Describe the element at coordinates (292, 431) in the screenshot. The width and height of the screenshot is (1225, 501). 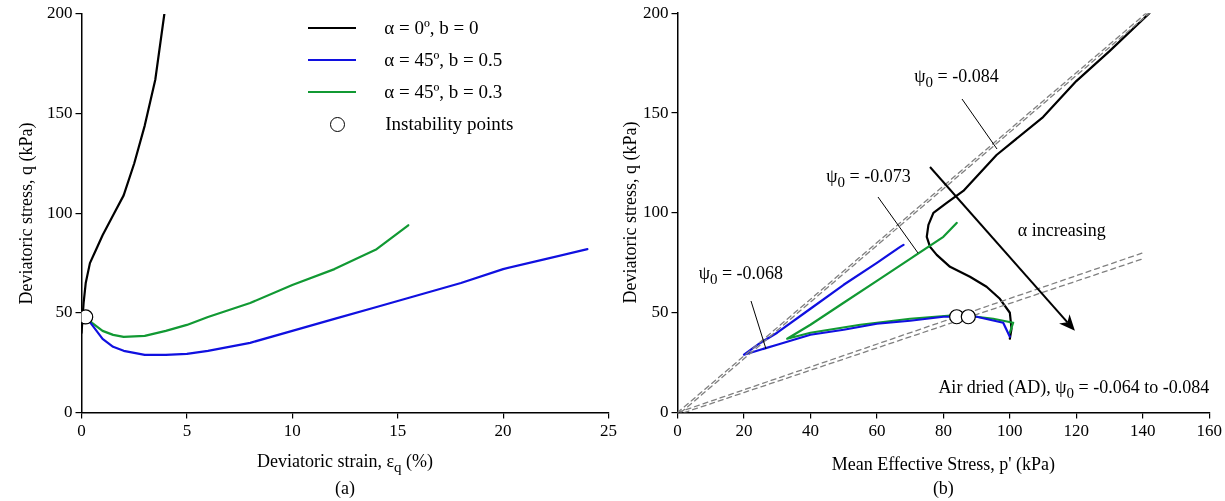
I see `x-tick-label: 10` at that location.